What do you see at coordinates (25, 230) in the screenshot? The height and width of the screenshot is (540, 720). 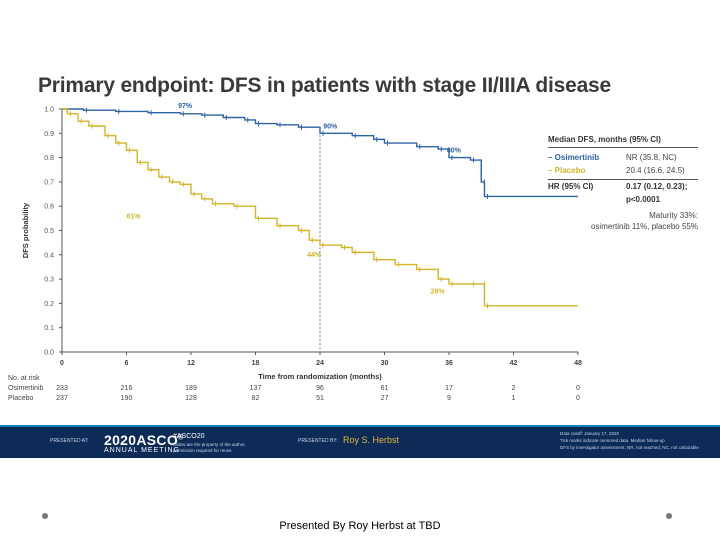 I see `y-axis-label: DFS probability` at bounding box center [25, 230].